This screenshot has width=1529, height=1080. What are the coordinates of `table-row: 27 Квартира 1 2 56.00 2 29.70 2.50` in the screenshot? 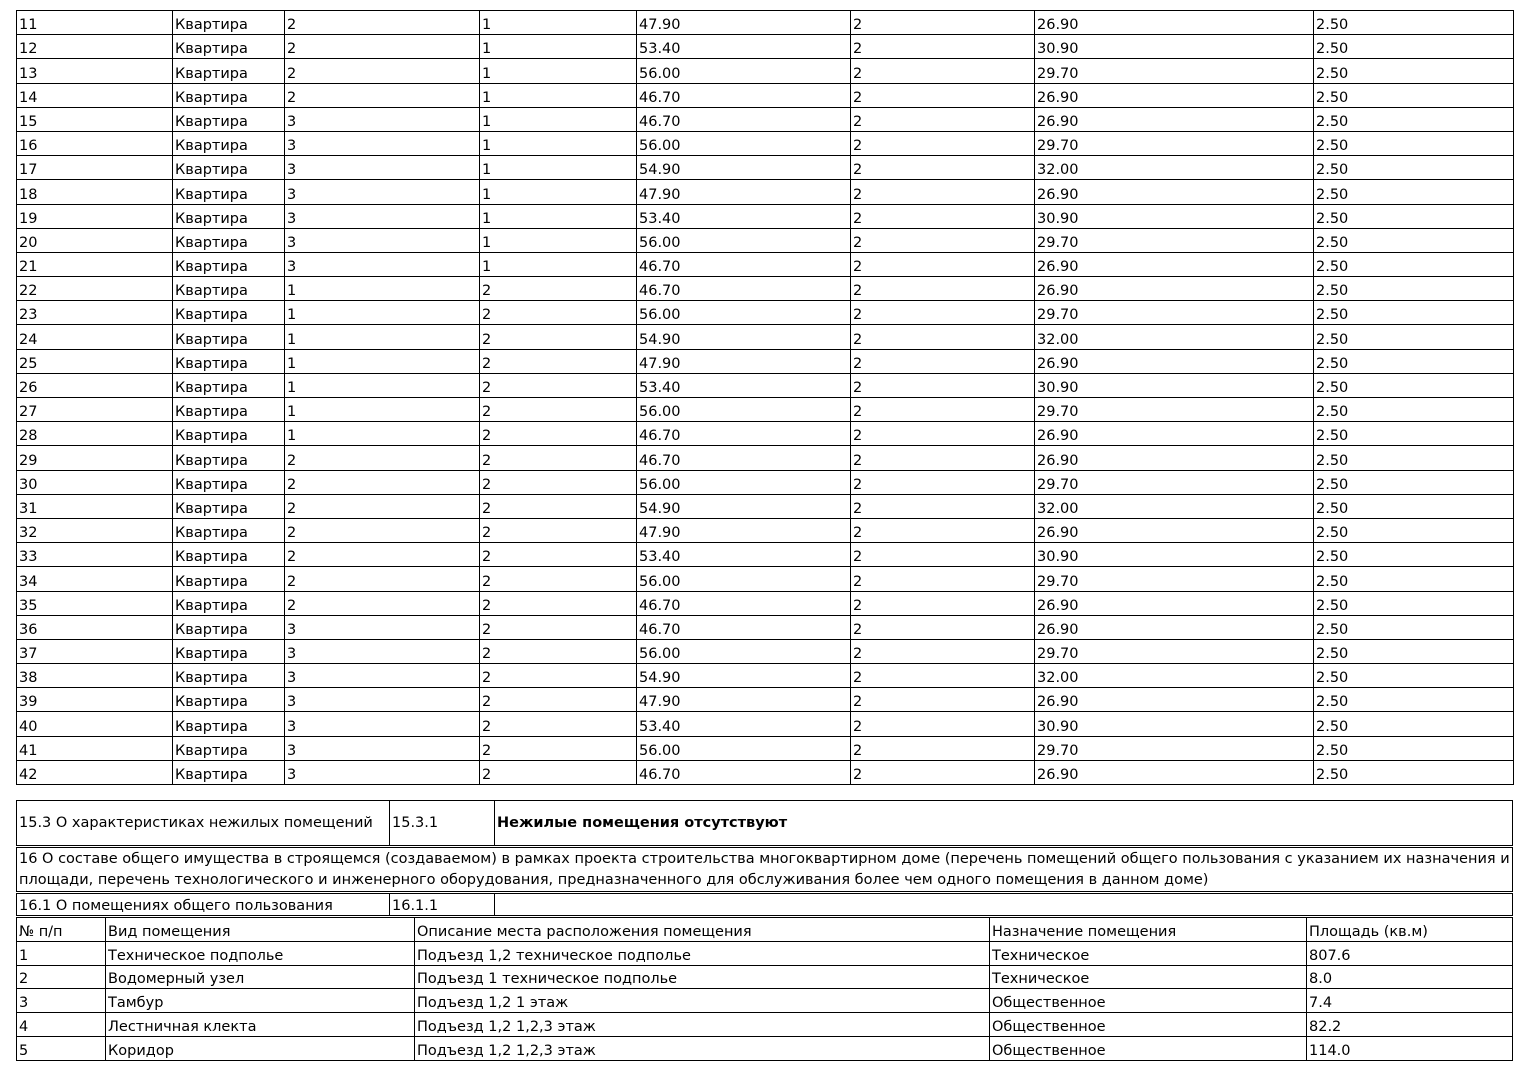 It's located at (765, 409).